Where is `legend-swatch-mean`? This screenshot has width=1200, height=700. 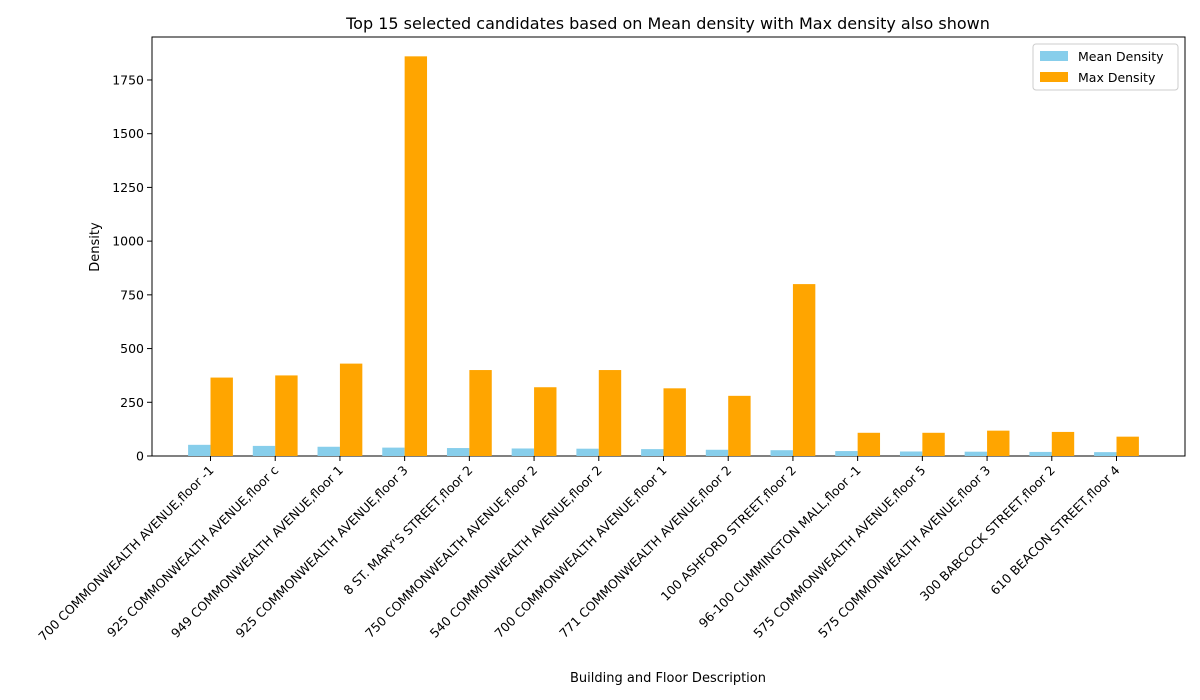
legend-swatch-mean is located at coordinates (1054, 56).